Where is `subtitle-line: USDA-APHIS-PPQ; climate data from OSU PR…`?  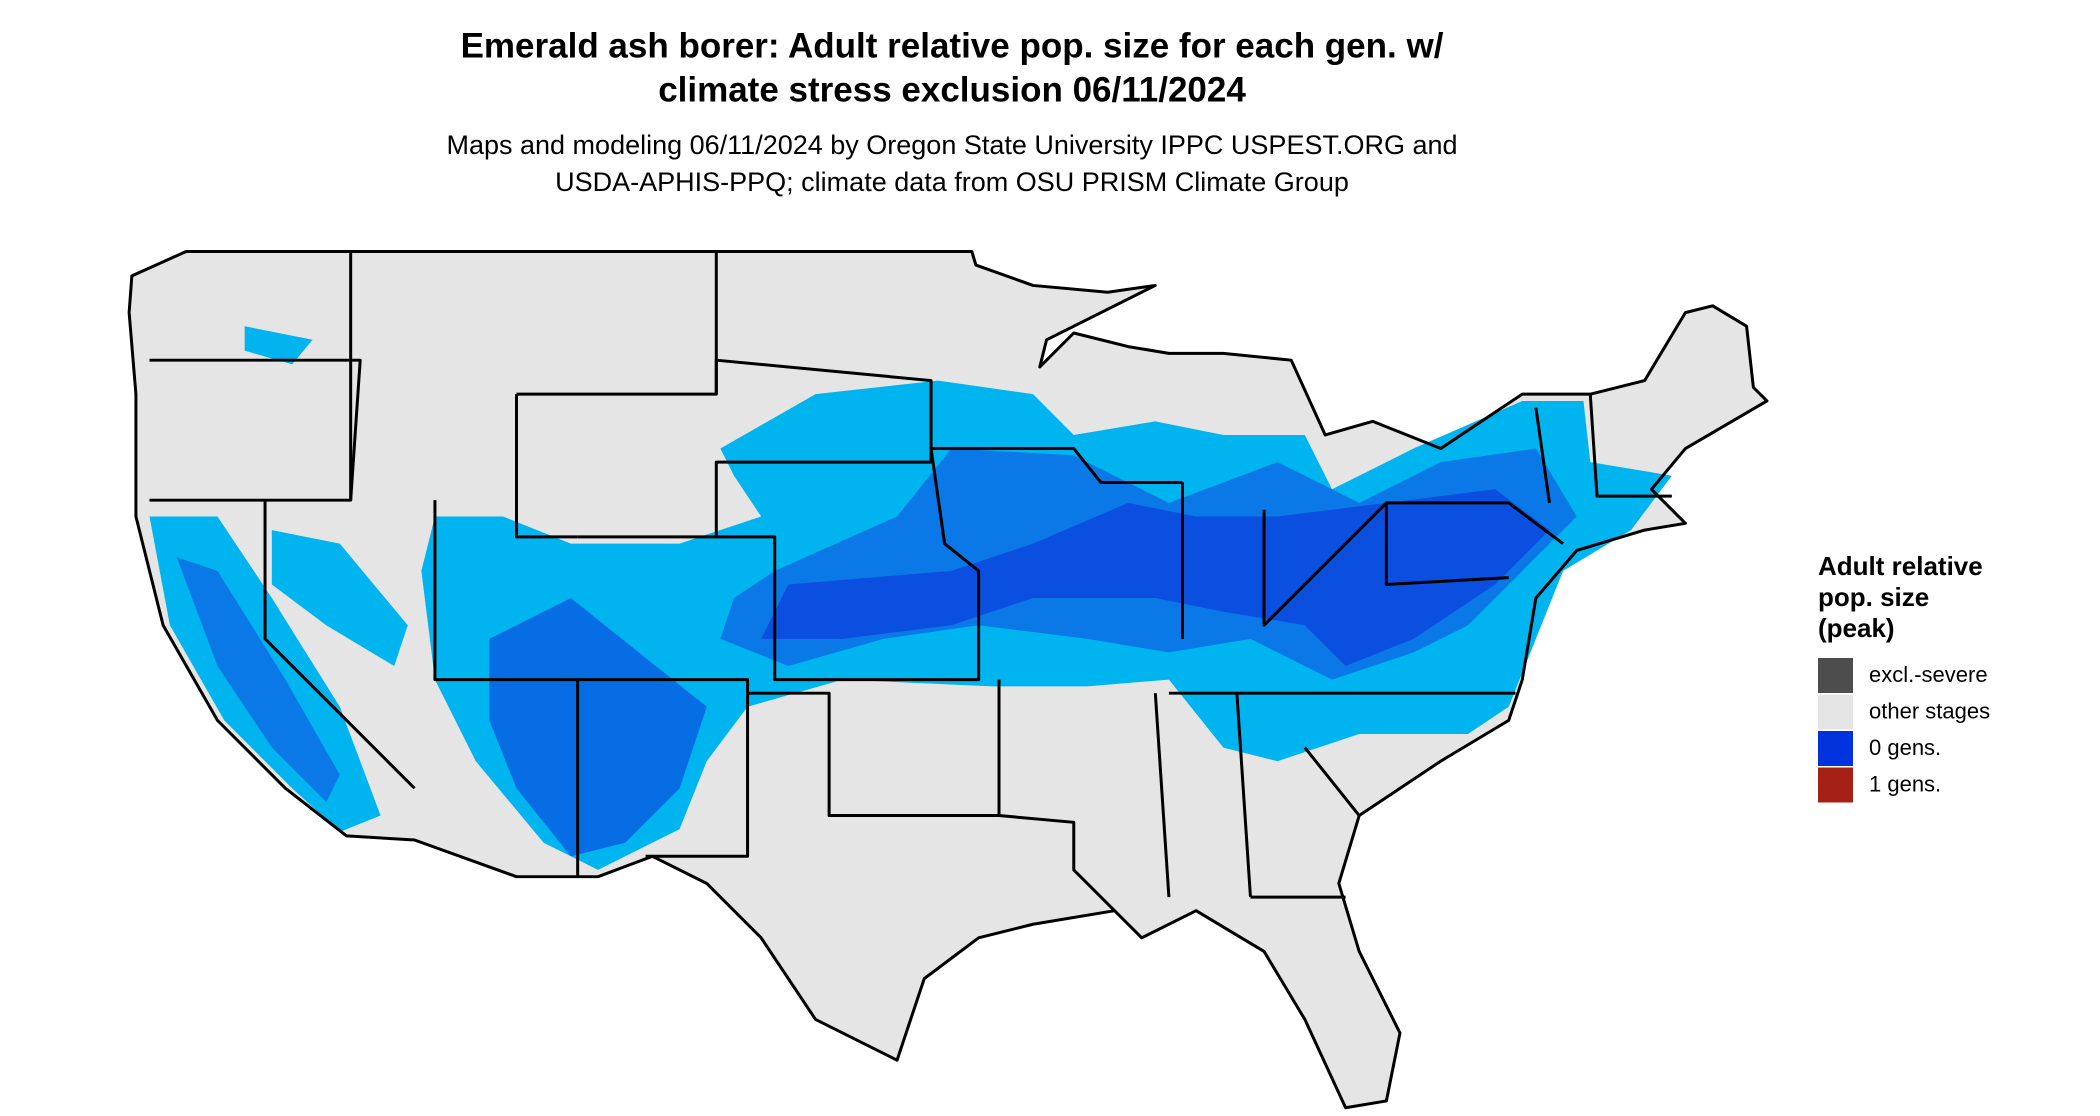
subtitle-line: USDA-APHIS-PPQ; climate data from OSU PR… is located at coordinates (952, 182).